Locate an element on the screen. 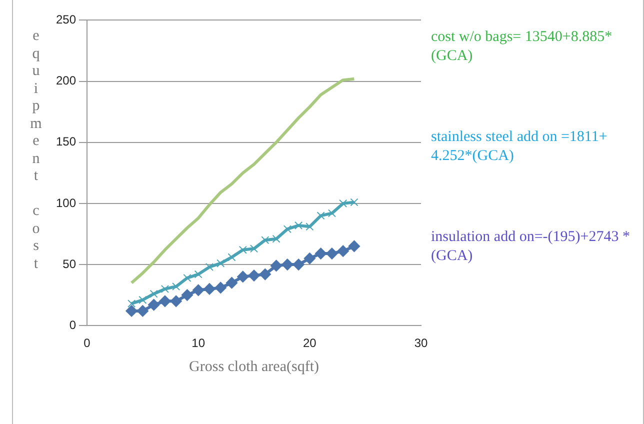 The image size is (644, 424). text: equipment cost is located at coordinates (36, 150).